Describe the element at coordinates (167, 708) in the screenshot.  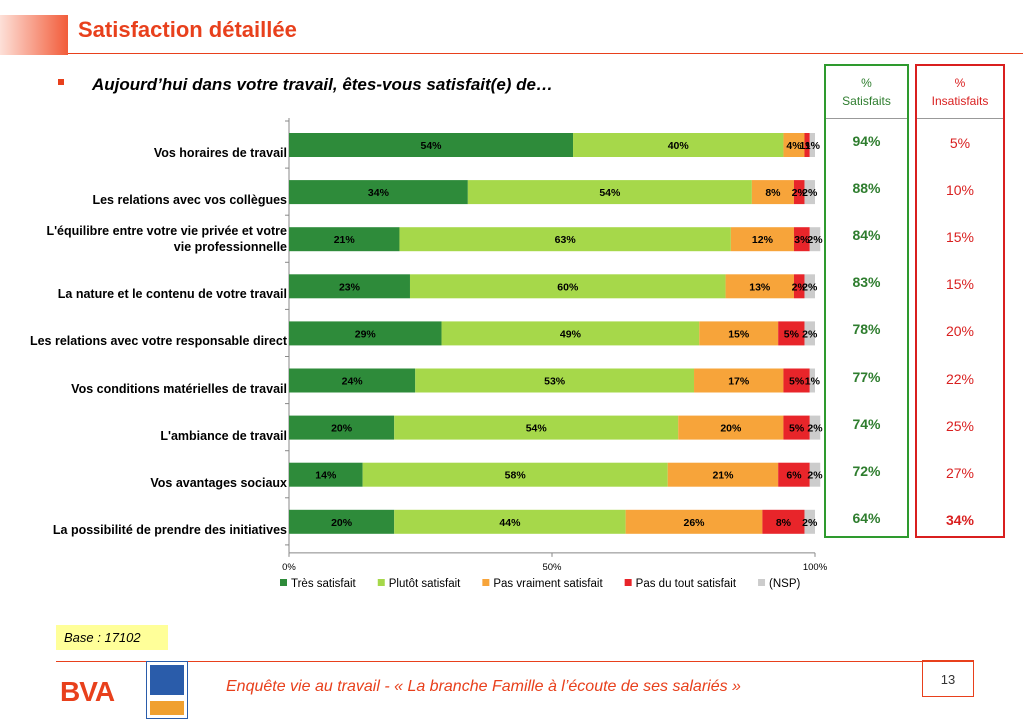
I see `caf-logo-bottom` at that location.